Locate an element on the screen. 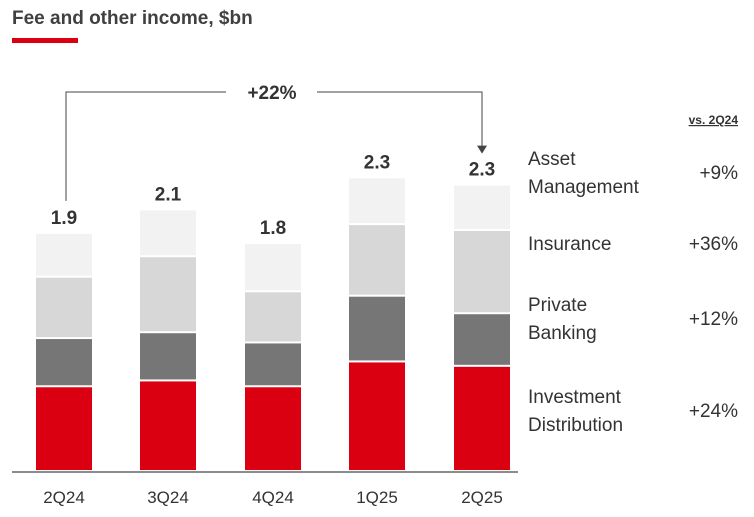  bar-segment-2q25-asset-management is located at coordinates (482, 207).